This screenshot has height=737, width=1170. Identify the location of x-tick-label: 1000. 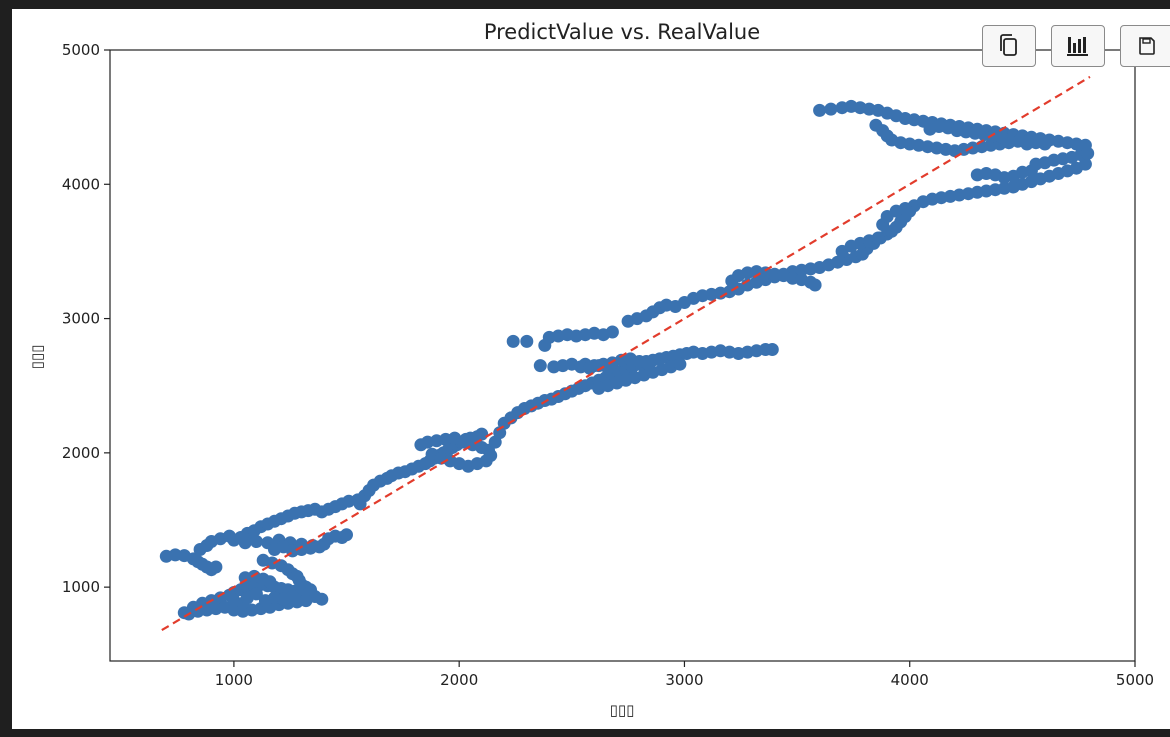
(234, 680).